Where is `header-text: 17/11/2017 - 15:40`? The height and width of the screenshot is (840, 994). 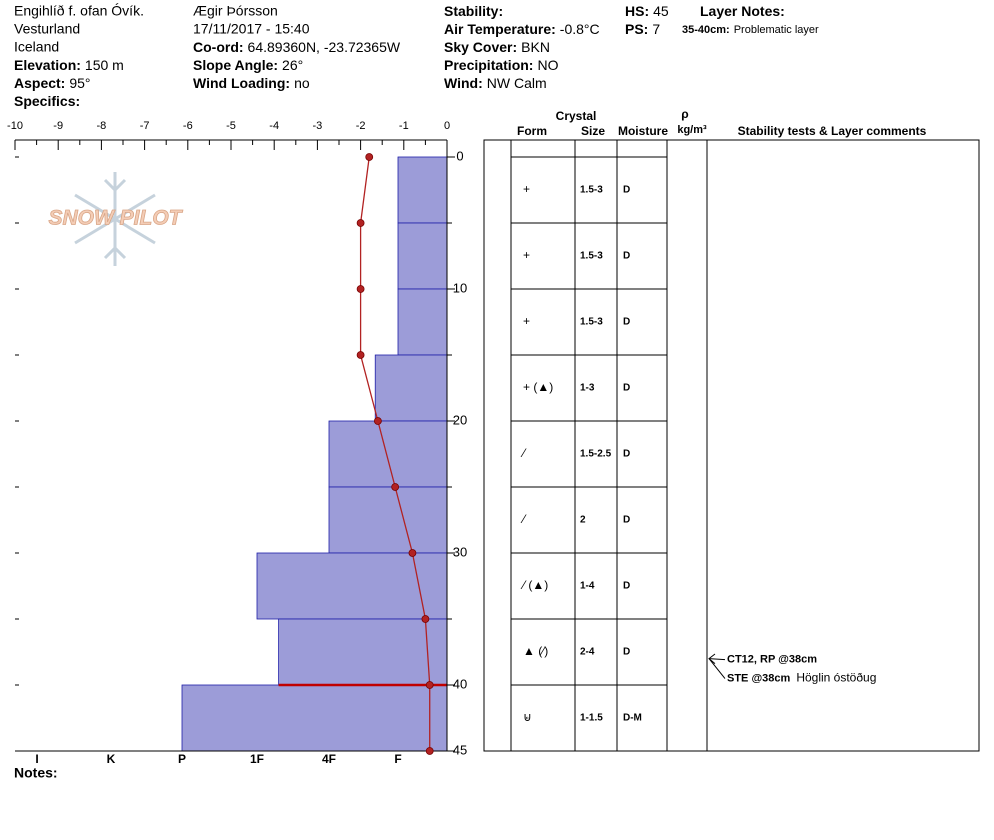 header-text: 17/11/2017 - 15:40 is located at coordinates (251, 29).